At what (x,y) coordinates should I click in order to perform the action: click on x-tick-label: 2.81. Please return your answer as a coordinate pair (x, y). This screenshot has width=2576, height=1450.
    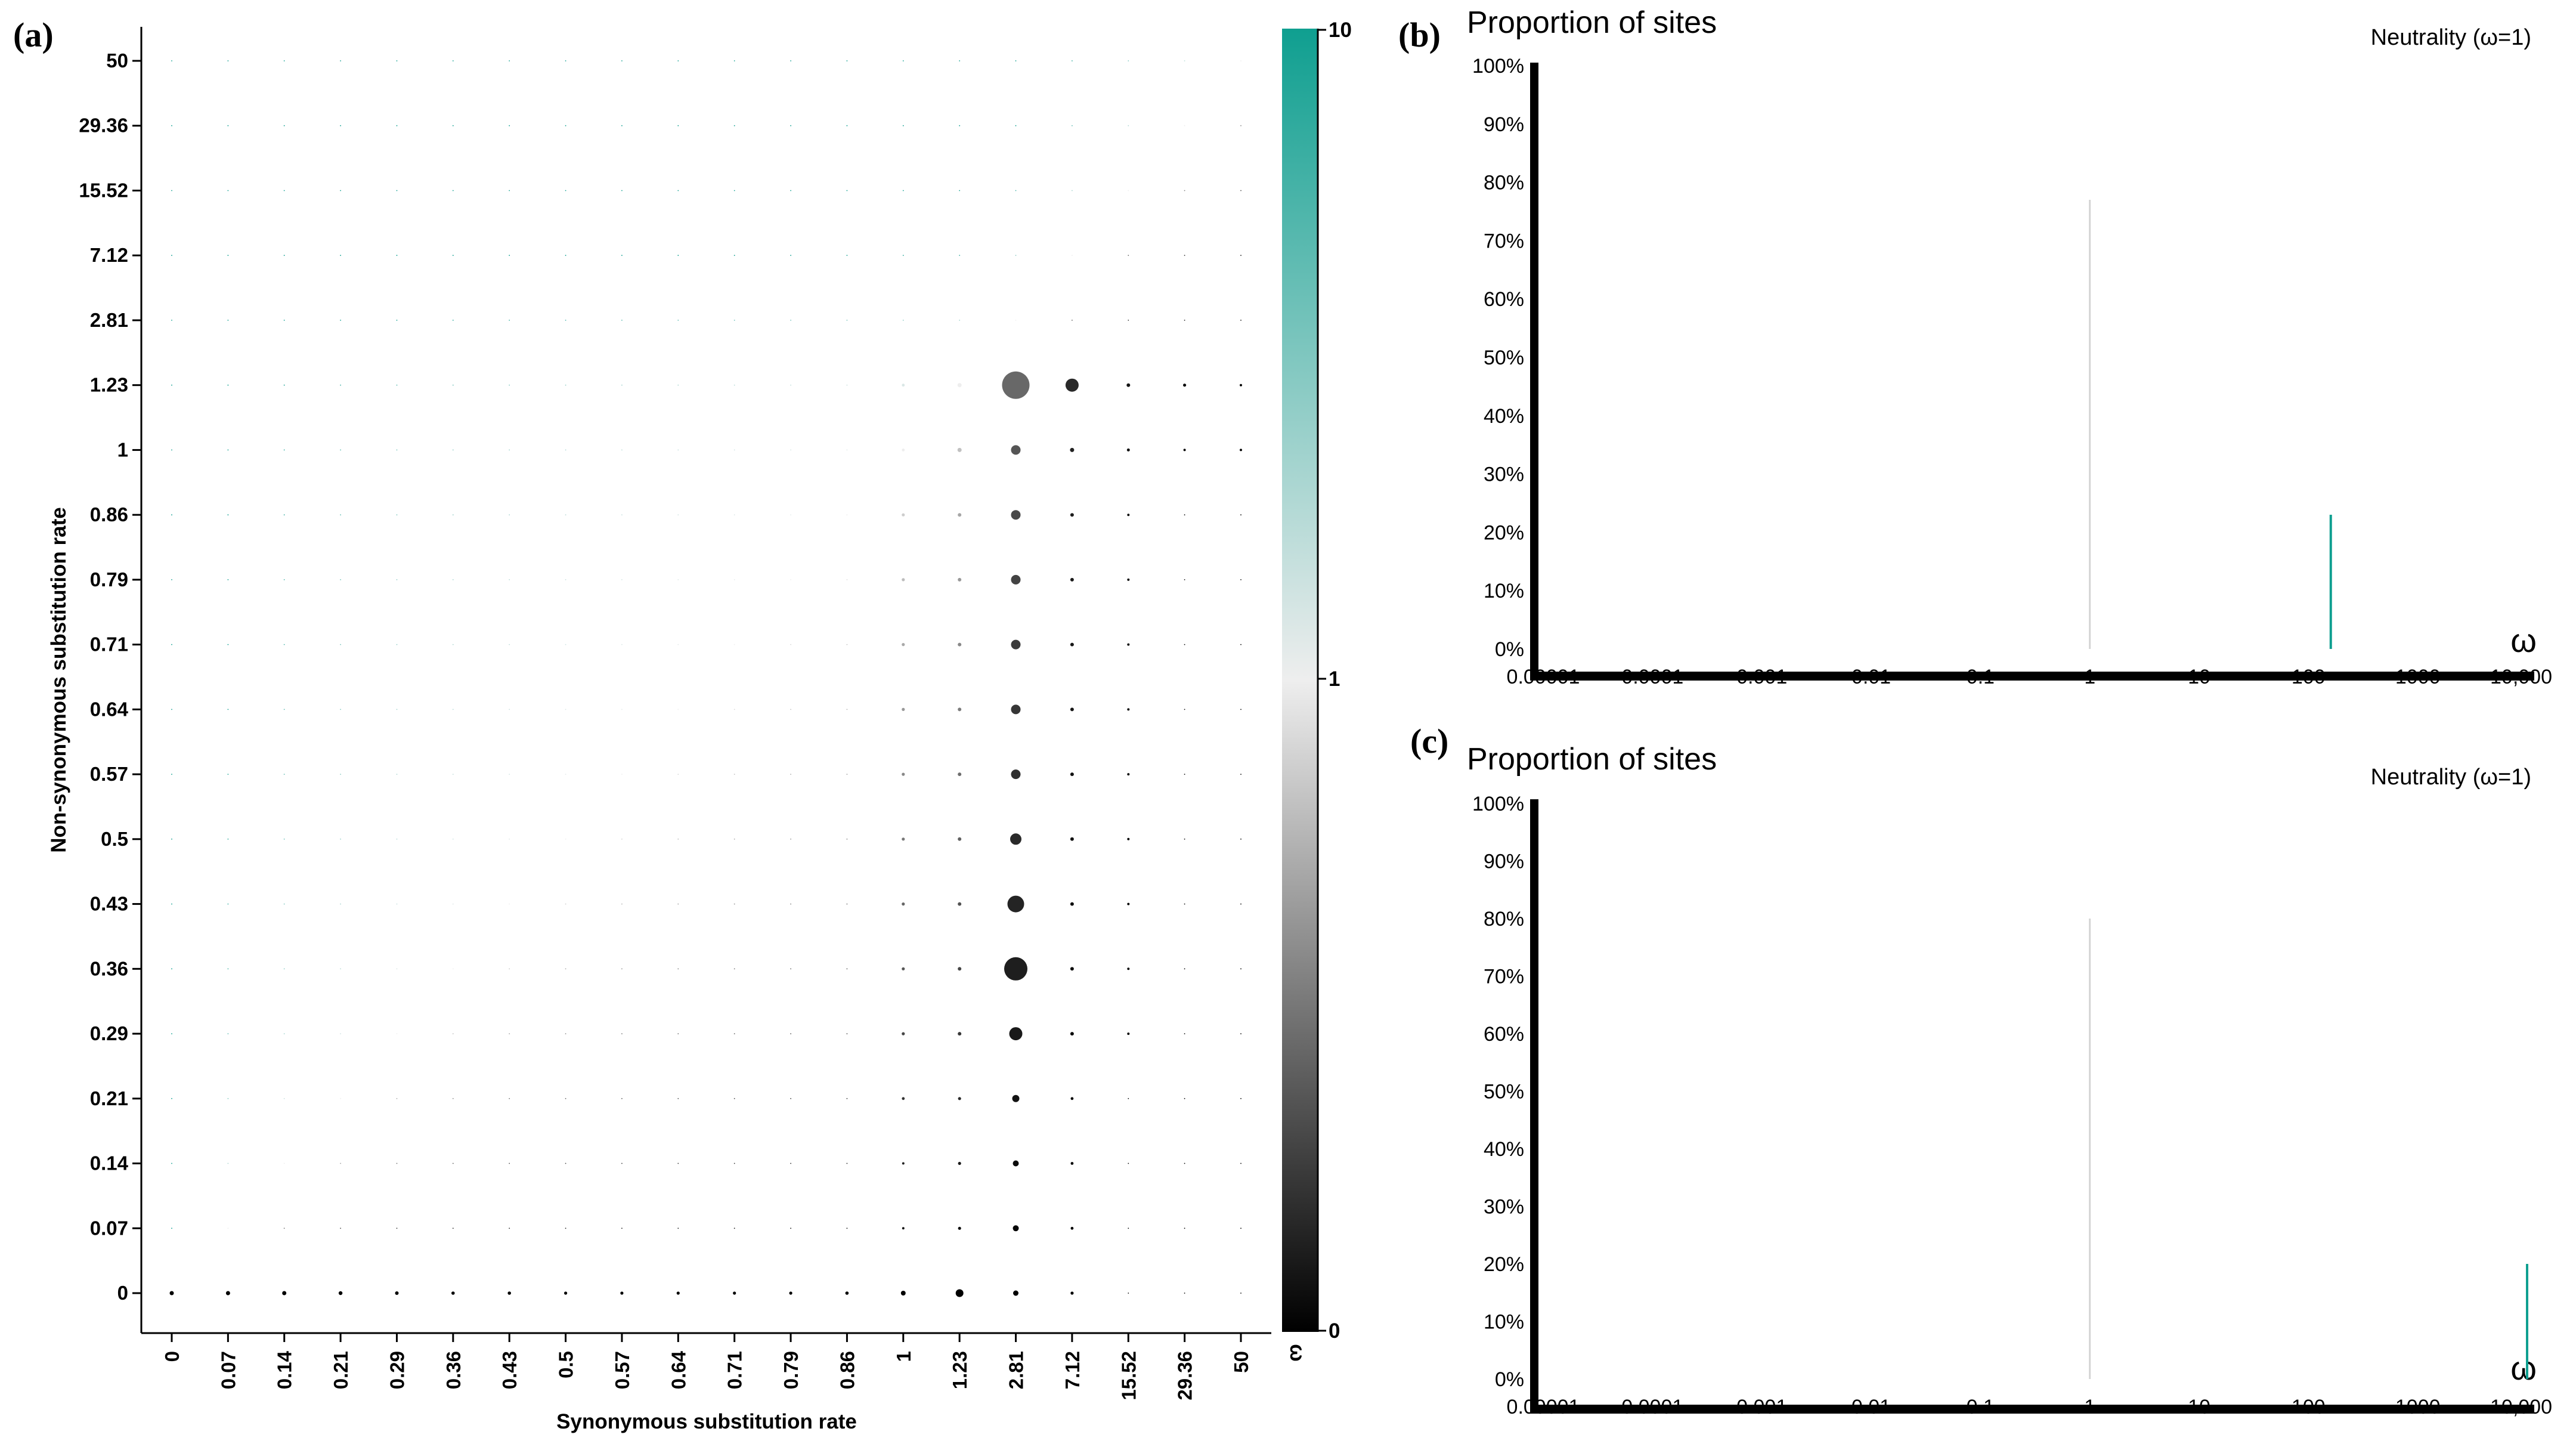
    Looking at the image, I should click on (1016, 1370).